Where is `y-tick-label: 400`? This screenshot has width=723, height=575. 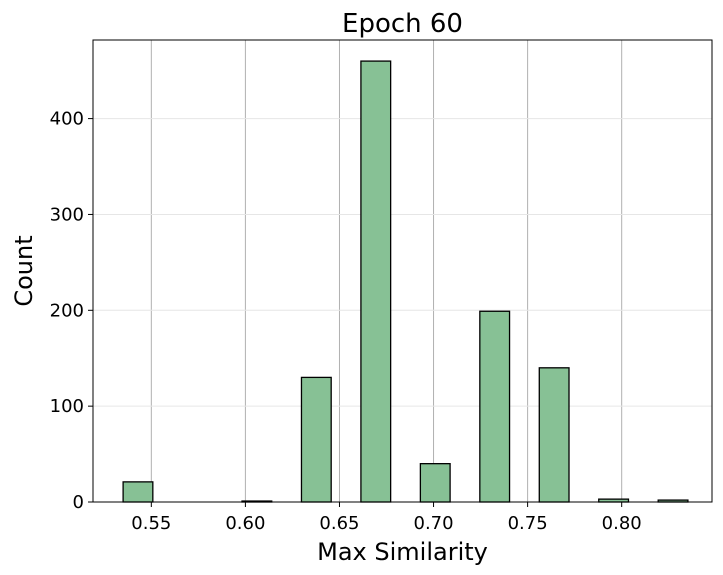 y-tick-label: 400 is located at coordinates (67, 119).